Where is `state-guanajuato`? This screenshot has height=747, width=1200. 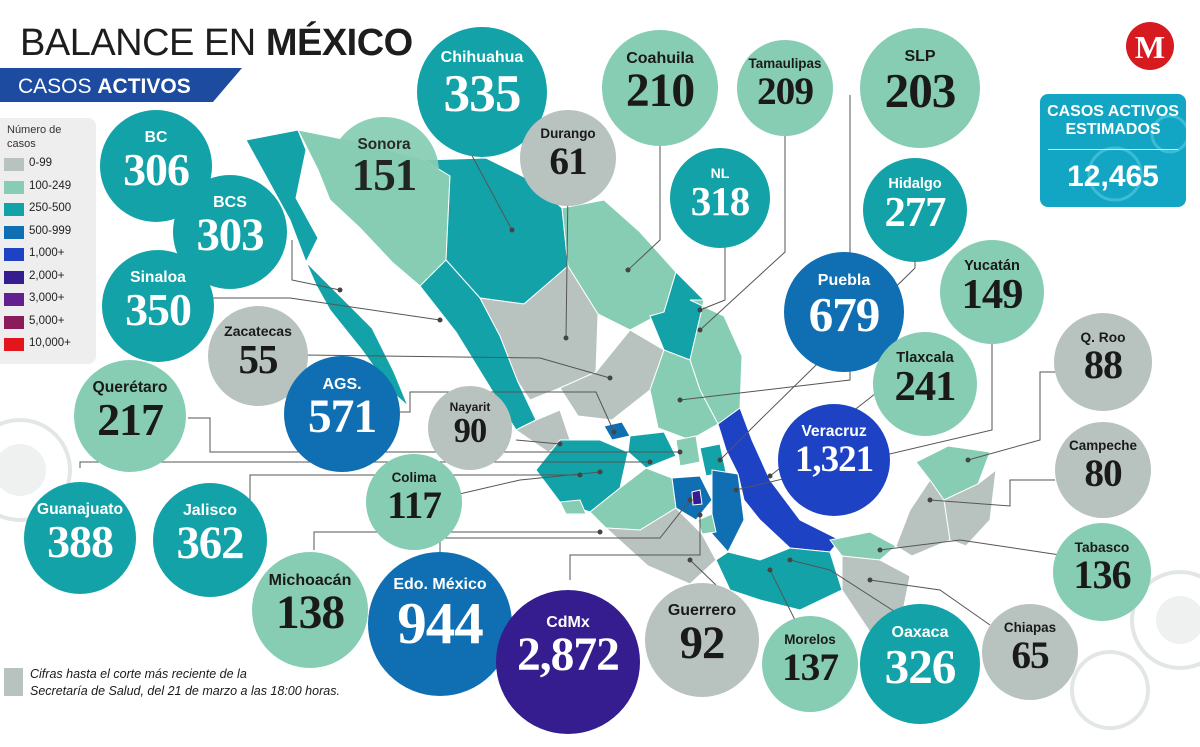 state-guanajuato is located at coordinates (652, 450).